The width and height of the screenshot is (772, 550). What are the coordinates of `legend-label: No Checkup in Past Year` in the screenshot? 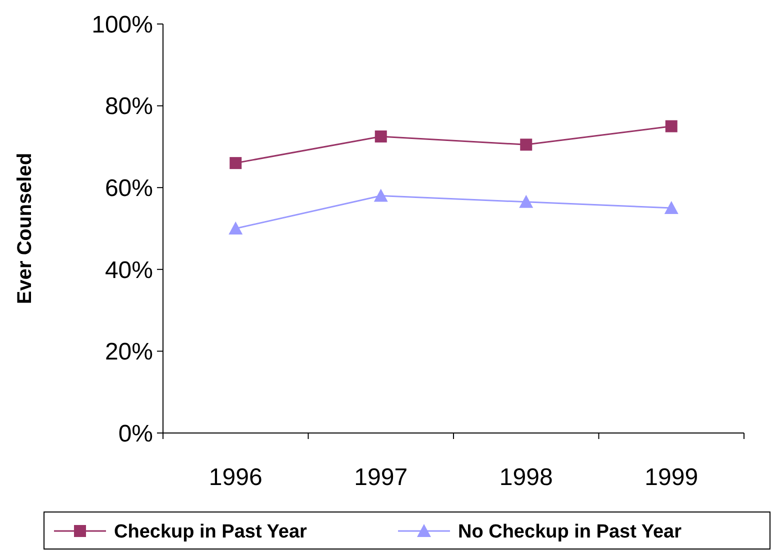 It's located at (570, 532).